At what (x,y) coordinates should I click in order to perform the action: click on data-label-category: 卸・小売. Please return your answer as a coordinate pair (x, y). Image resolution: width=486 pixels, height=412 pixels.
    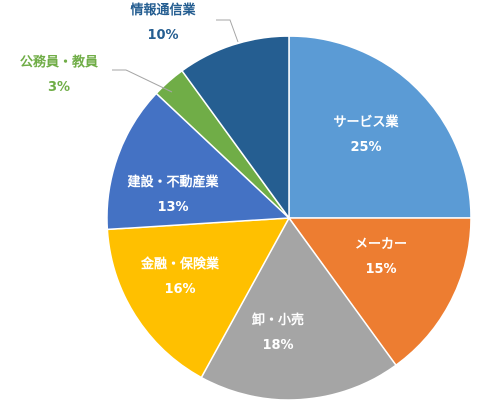
    Looking at the image, I should click on (278, 320).